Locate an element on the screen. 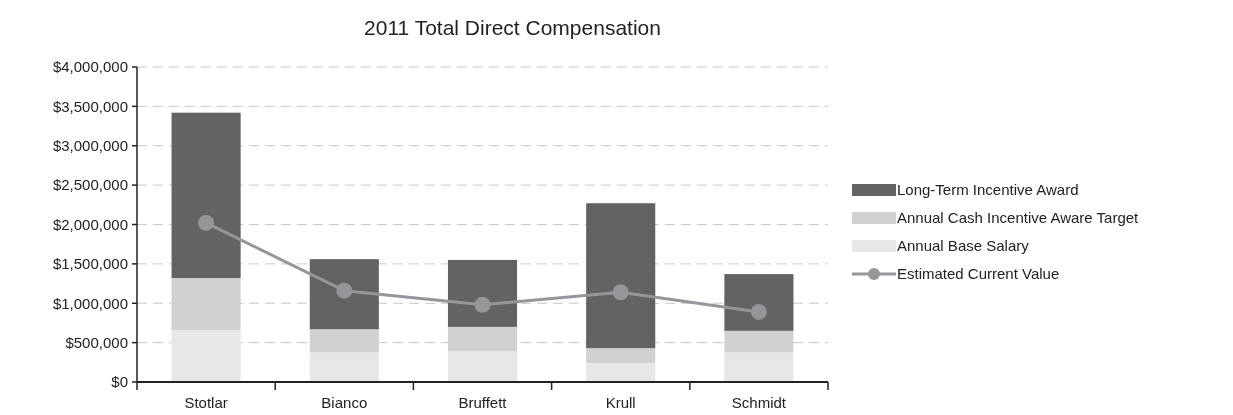 Image resolution: width=1233 pixels, height=415 pixels. y-tick-label: $500,000 is located at coordinates (96, 342).